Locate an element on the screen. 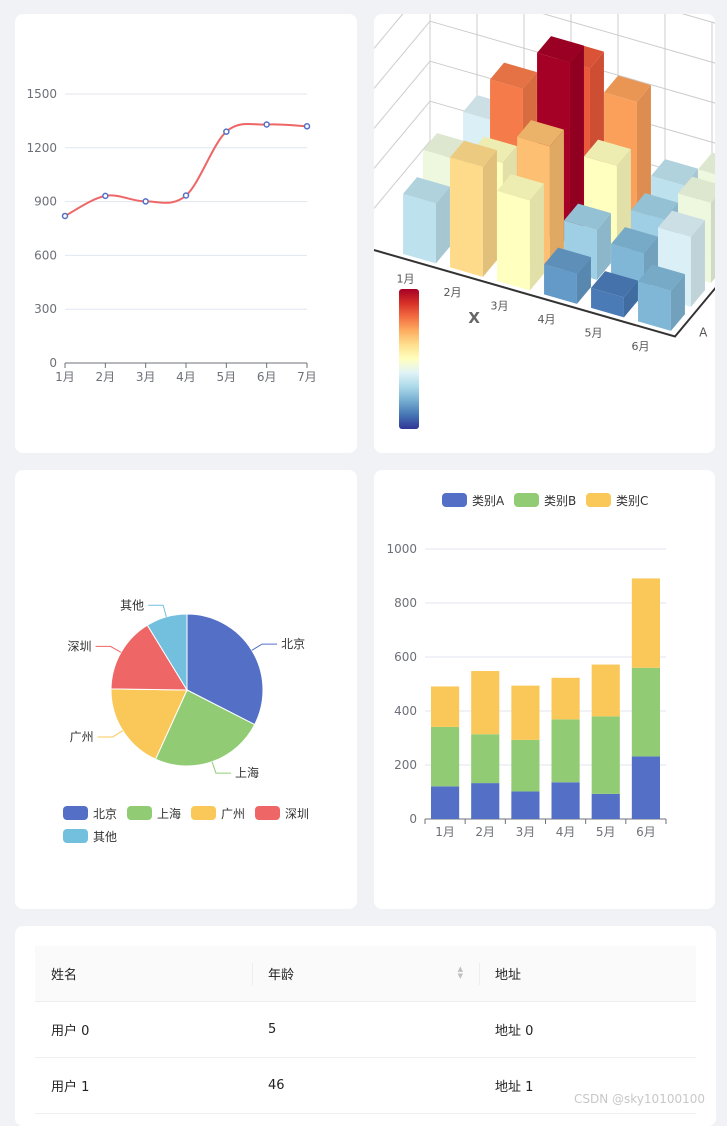  legend-item: 深圳 is located at coordinates (297, 814).